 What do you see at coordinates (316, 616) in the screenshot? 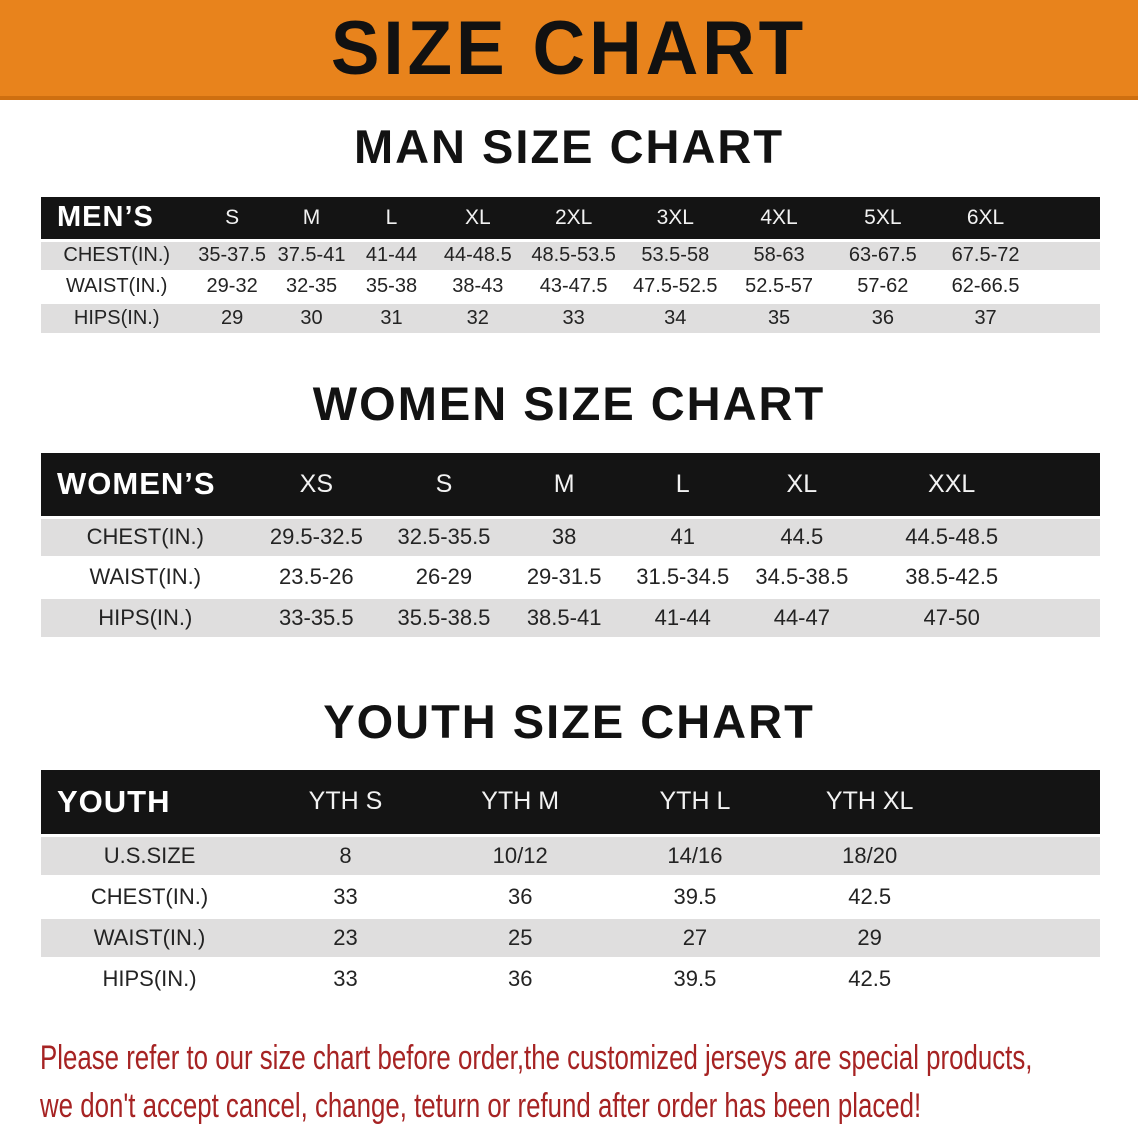
I see `size-value: 33-35.5` at bounding box center [316, 616].